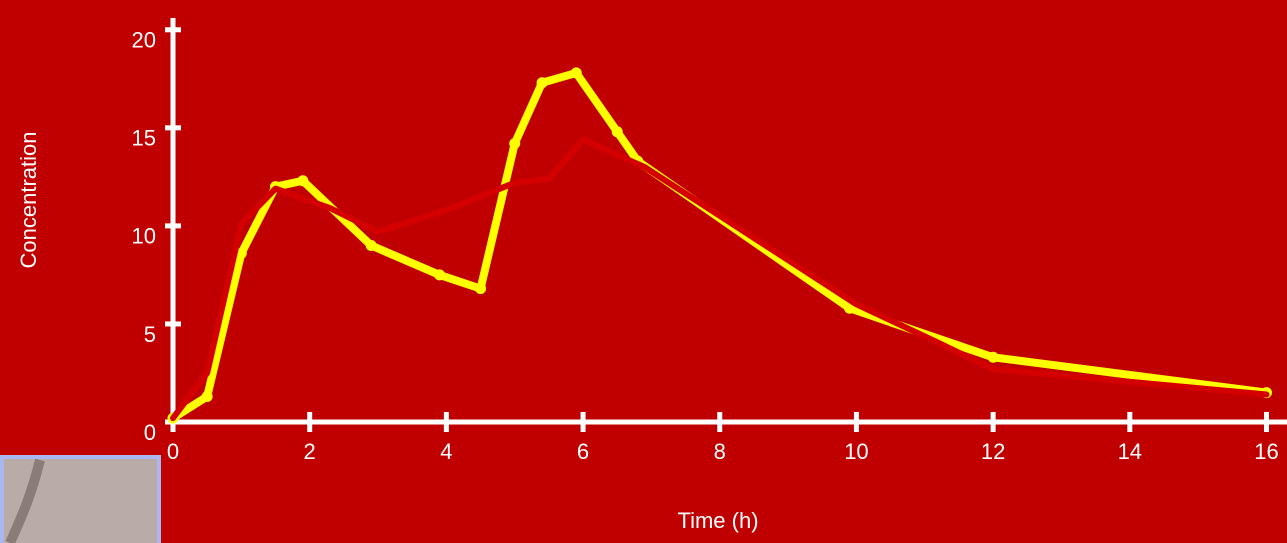 The image size is (1287, 543). I want to click on x-tick-label: 10, so click(856, 451).